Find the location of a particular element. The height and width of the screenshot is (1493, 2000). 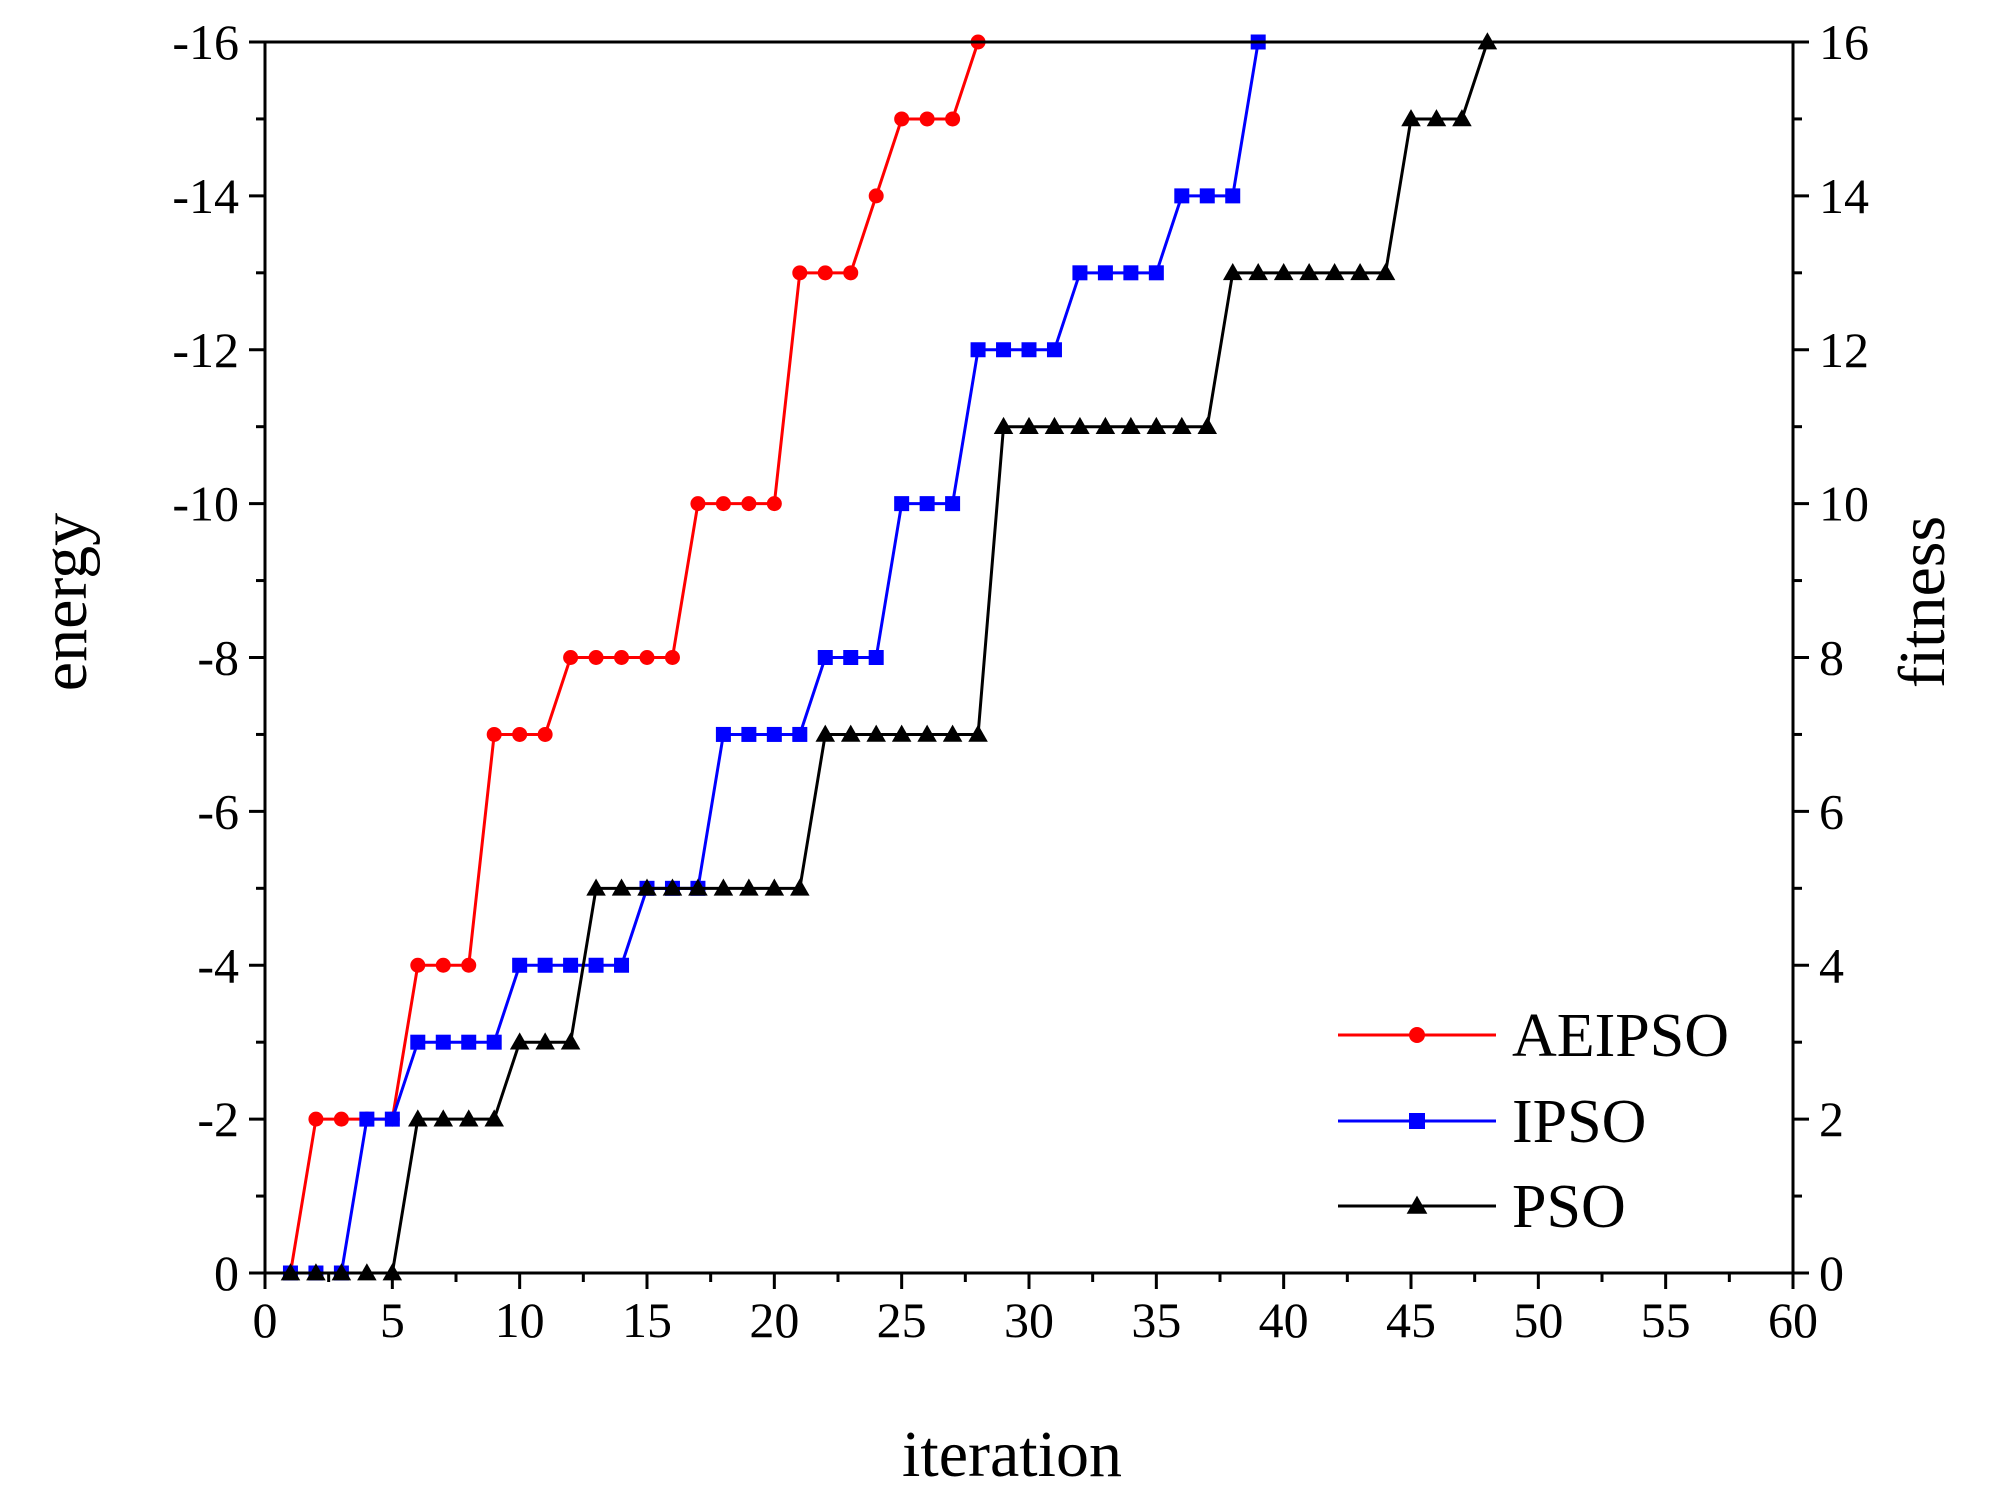

x-tick-label: 50 is located at coordinates (1538, 1320).